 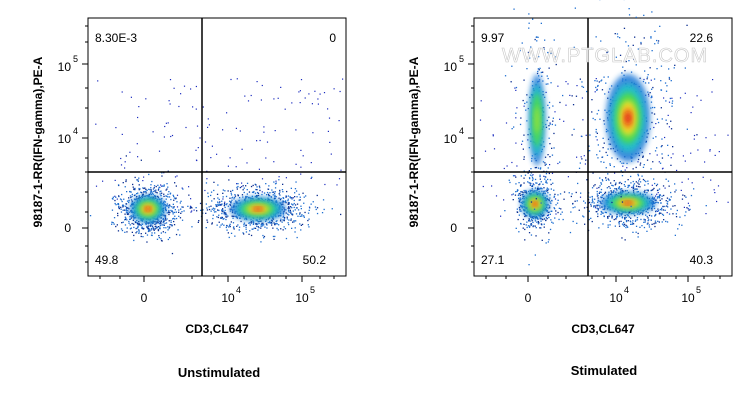 I want to click on x-tick-exponent: 5, so click(x=312, y=290).